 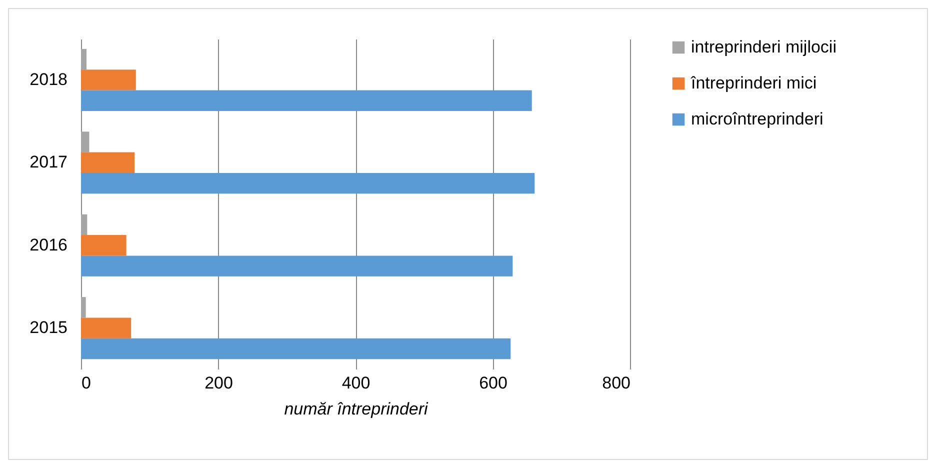 What do you see at coordinates (616, 383) in the screenshot?
I see `x-tick-label: 800` at bounding box center [616, 383].